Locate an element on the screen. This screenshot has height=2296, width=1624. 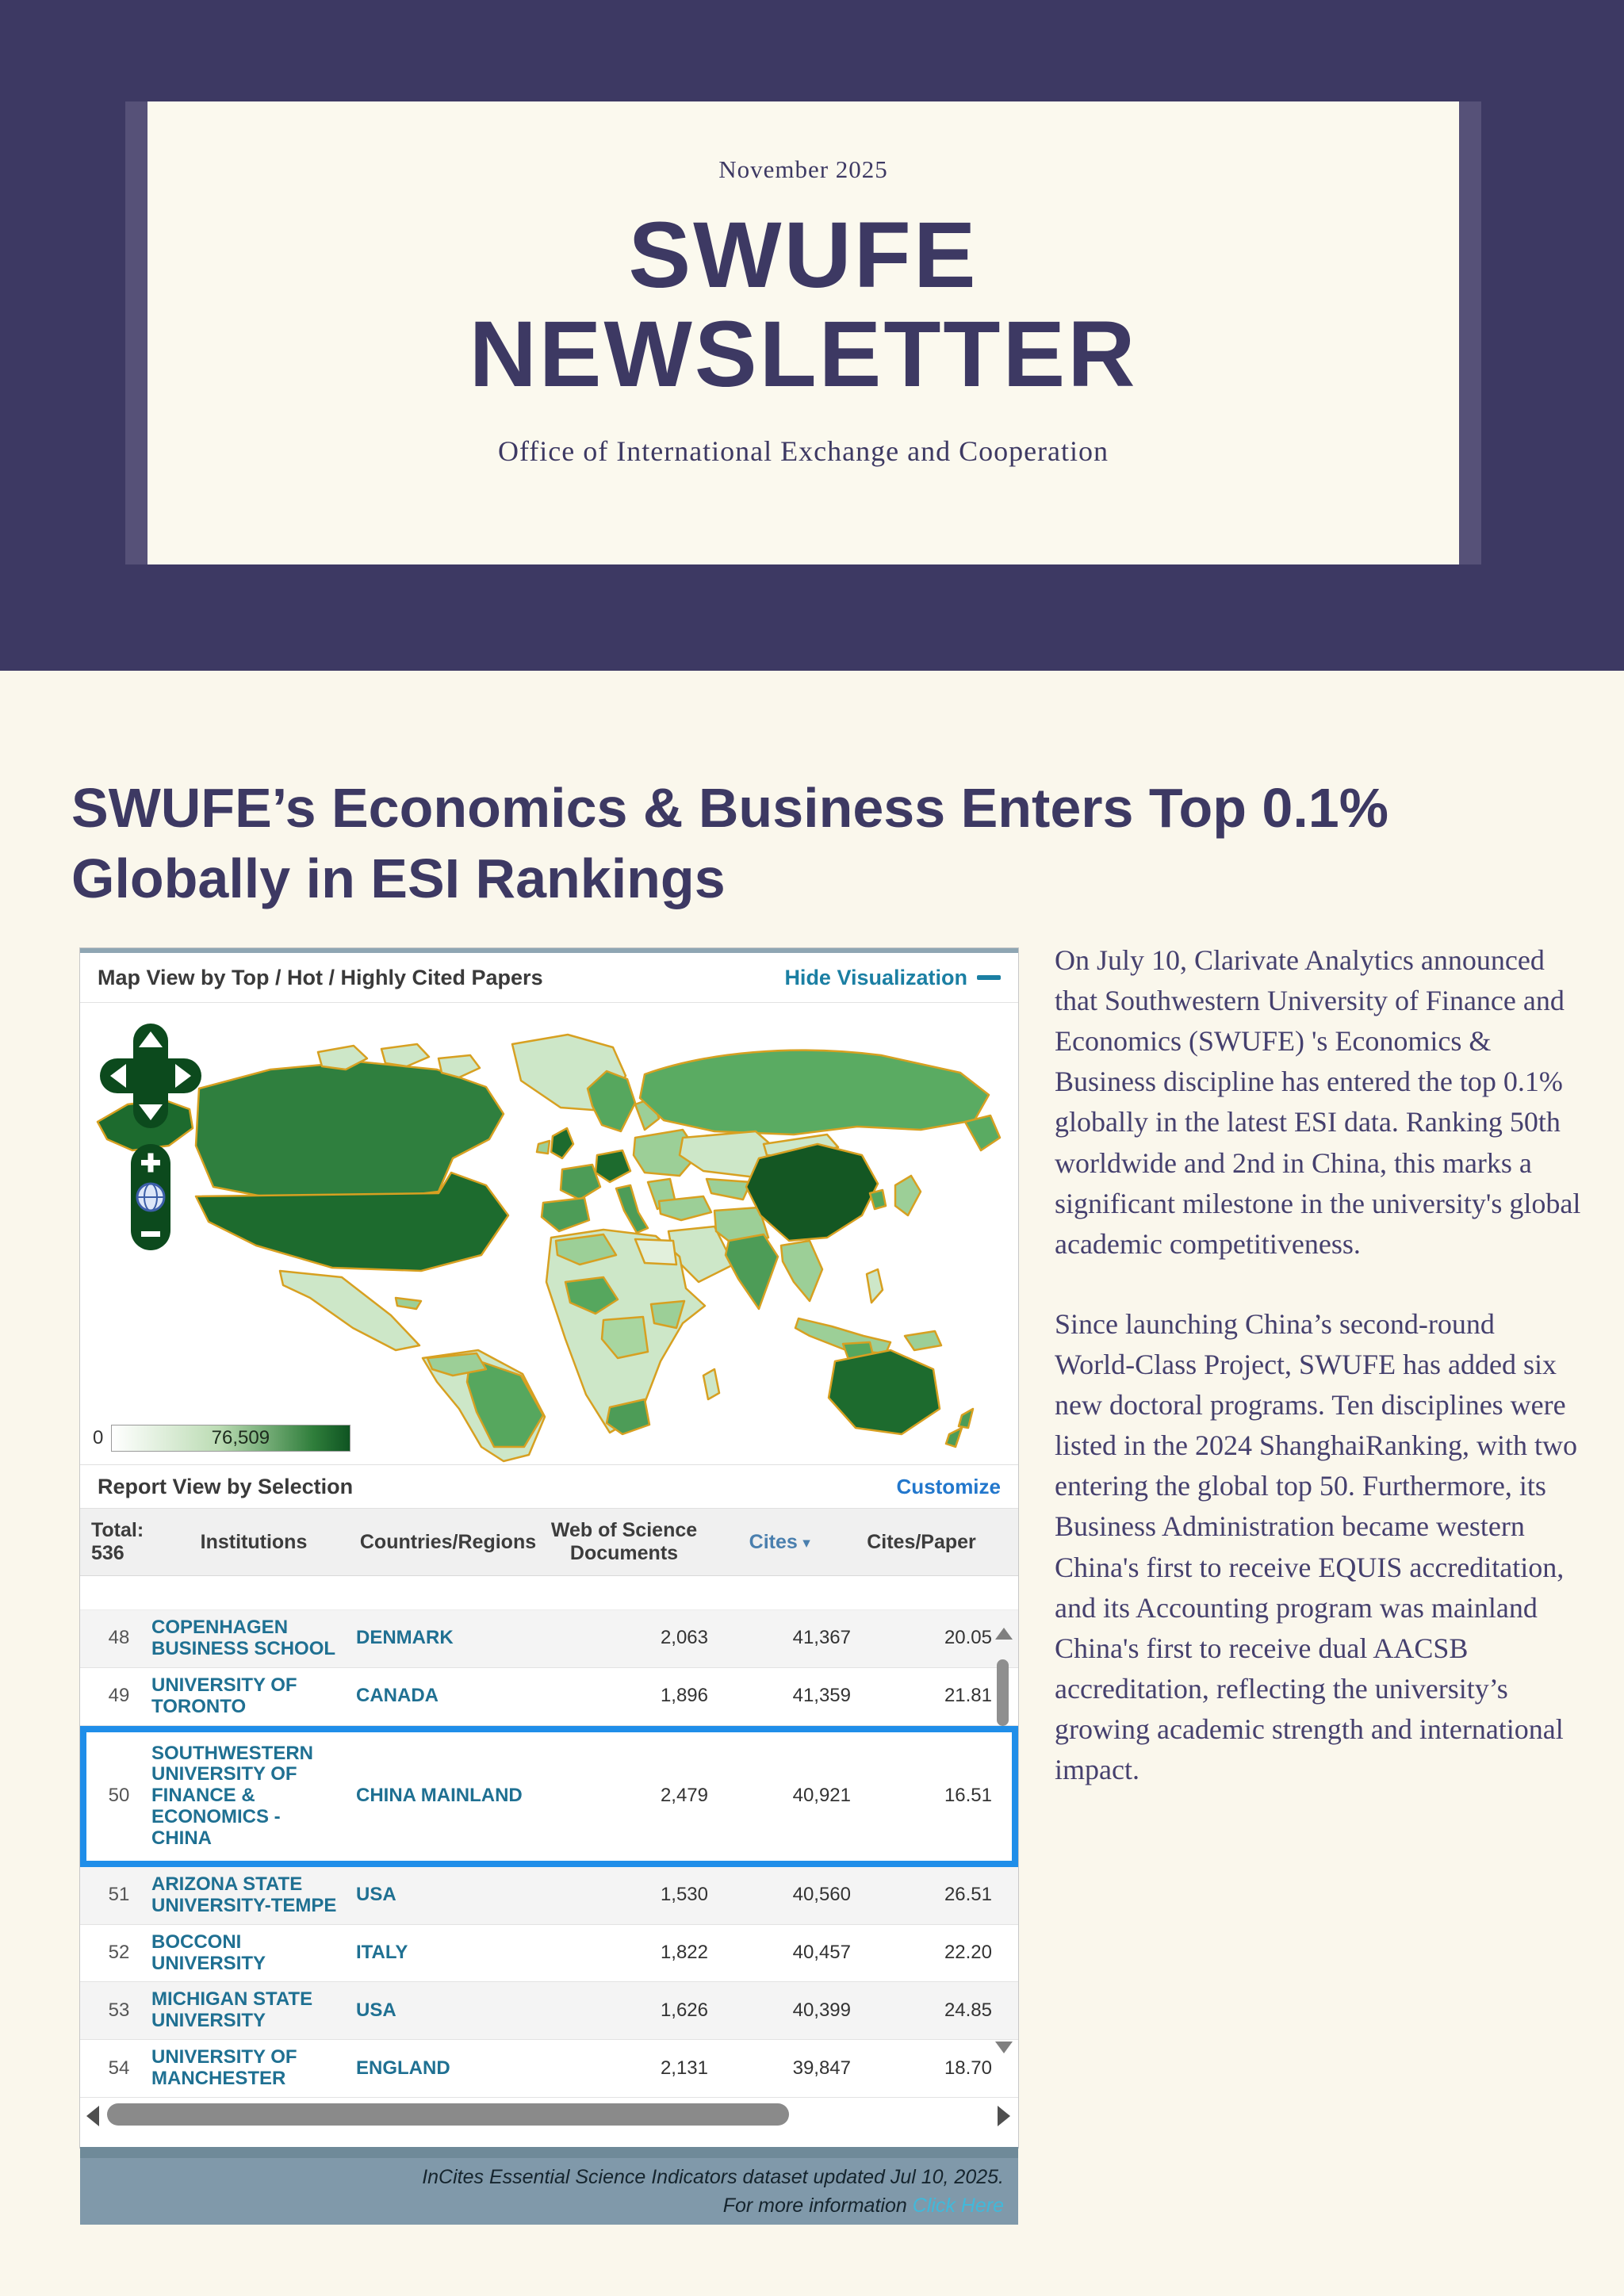
cell-institution: UNIVERSITY OF TORONTO is located at coordinates (224, 1695).